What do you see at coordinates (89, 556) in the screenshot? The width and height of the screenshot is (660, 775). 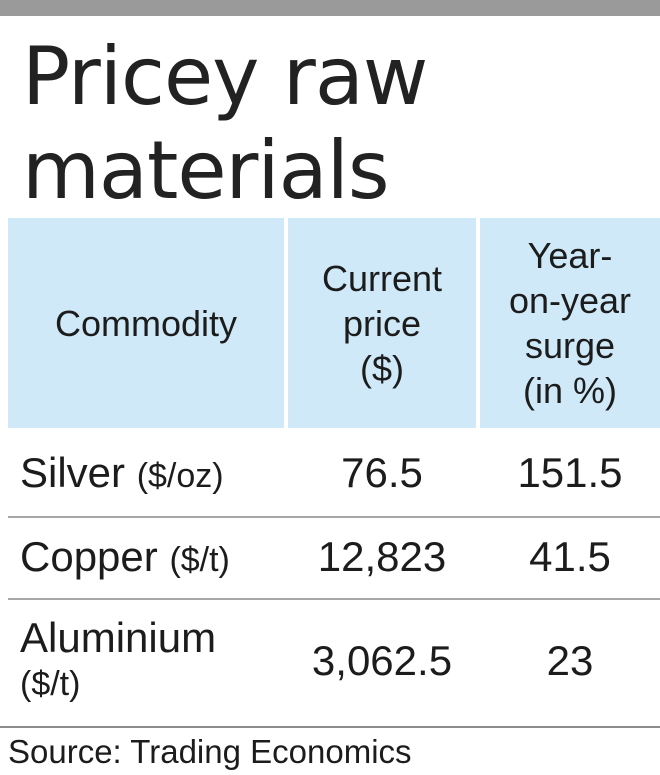 I see `commodity-name: Copper` at bounding box center [89, 556].